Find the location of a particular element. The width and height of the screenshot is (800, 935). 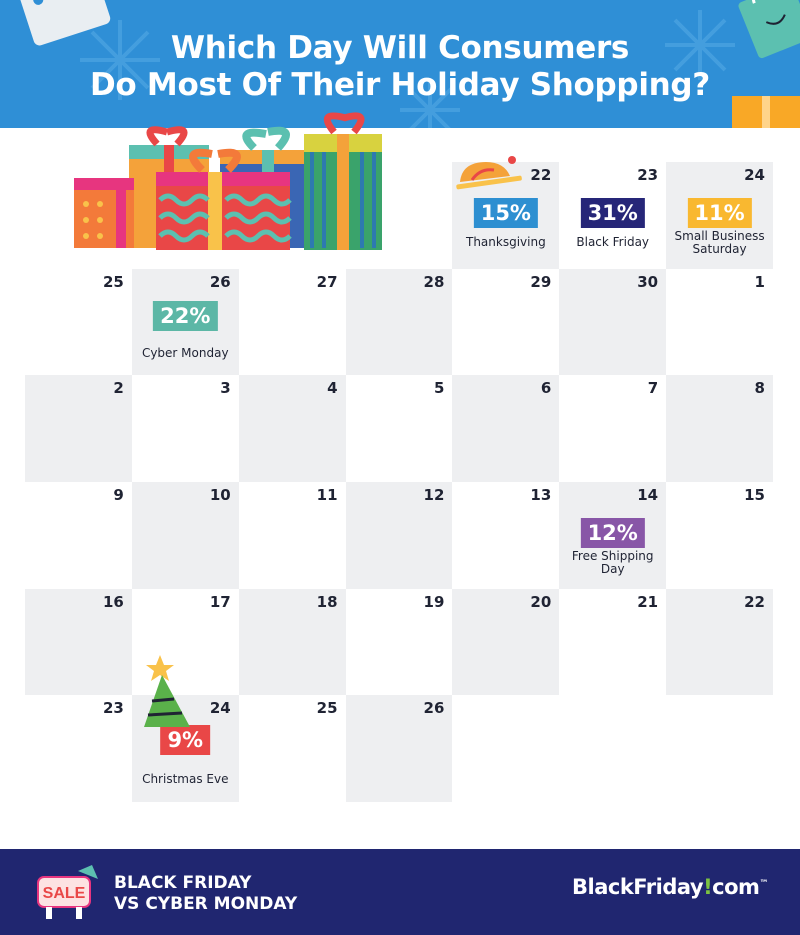

day-number: 12 is located at coordinates (434, 495).